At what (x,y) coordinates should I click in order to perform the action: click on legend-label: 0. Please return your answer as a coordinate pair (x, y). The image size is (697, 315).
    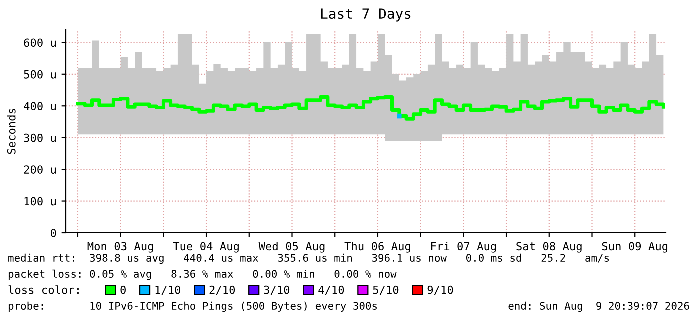
    Looking at the image, I should click on (123, 290).